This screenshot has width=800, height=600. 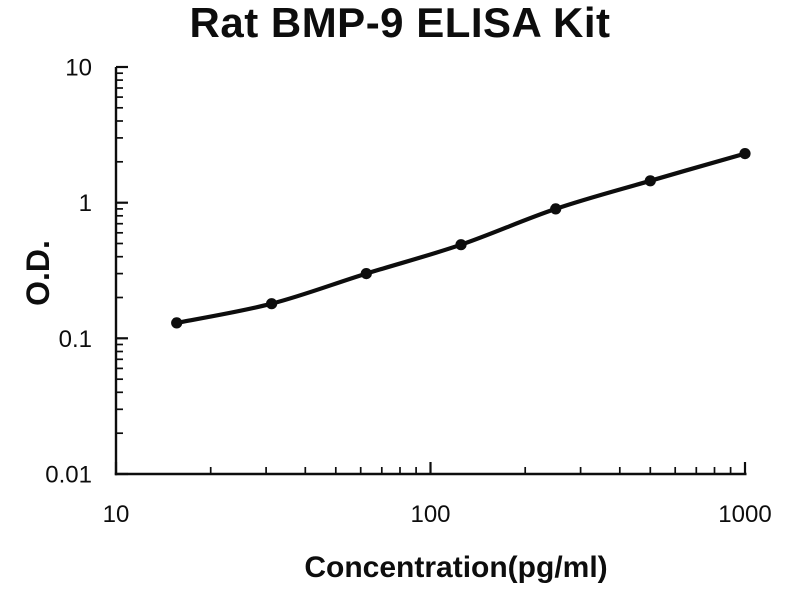 I want to click on chart-title: Rat BMP-9 ELISA Kit, so click(x=400, y=23).